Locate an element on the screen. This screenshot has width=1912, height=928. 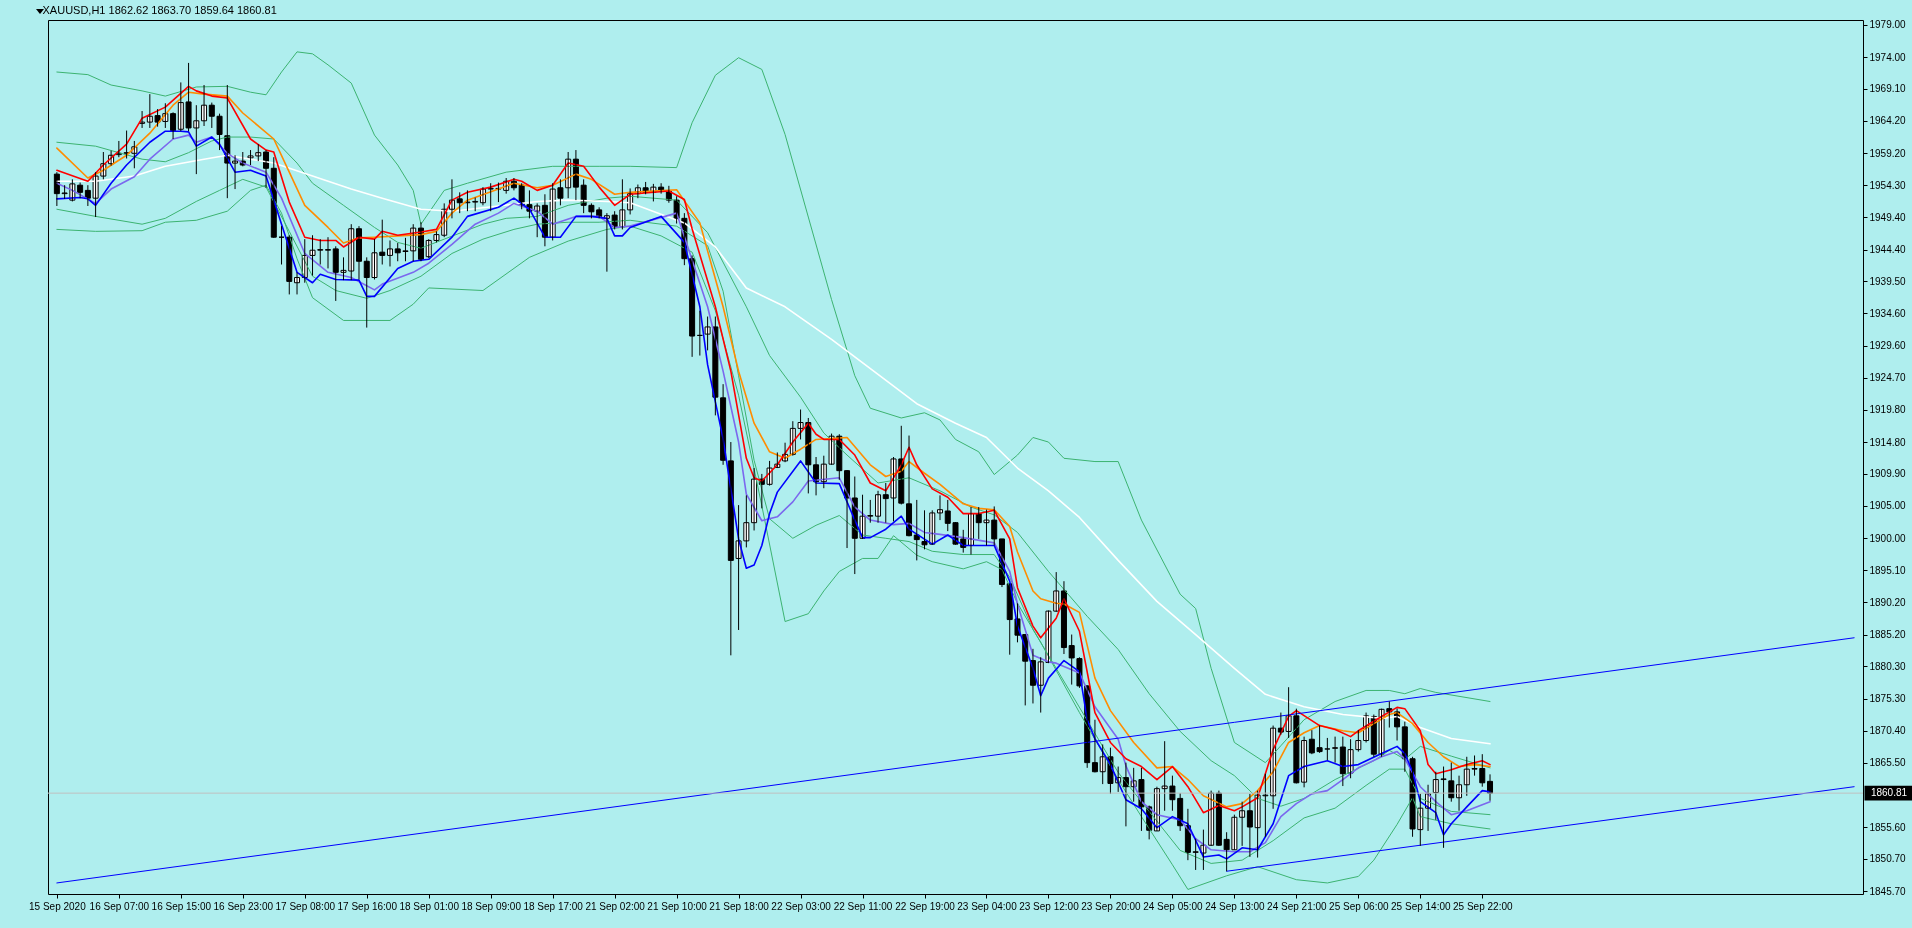
x-tick-label: 23 Sep 04:00 is located at coordinates (987, 906).